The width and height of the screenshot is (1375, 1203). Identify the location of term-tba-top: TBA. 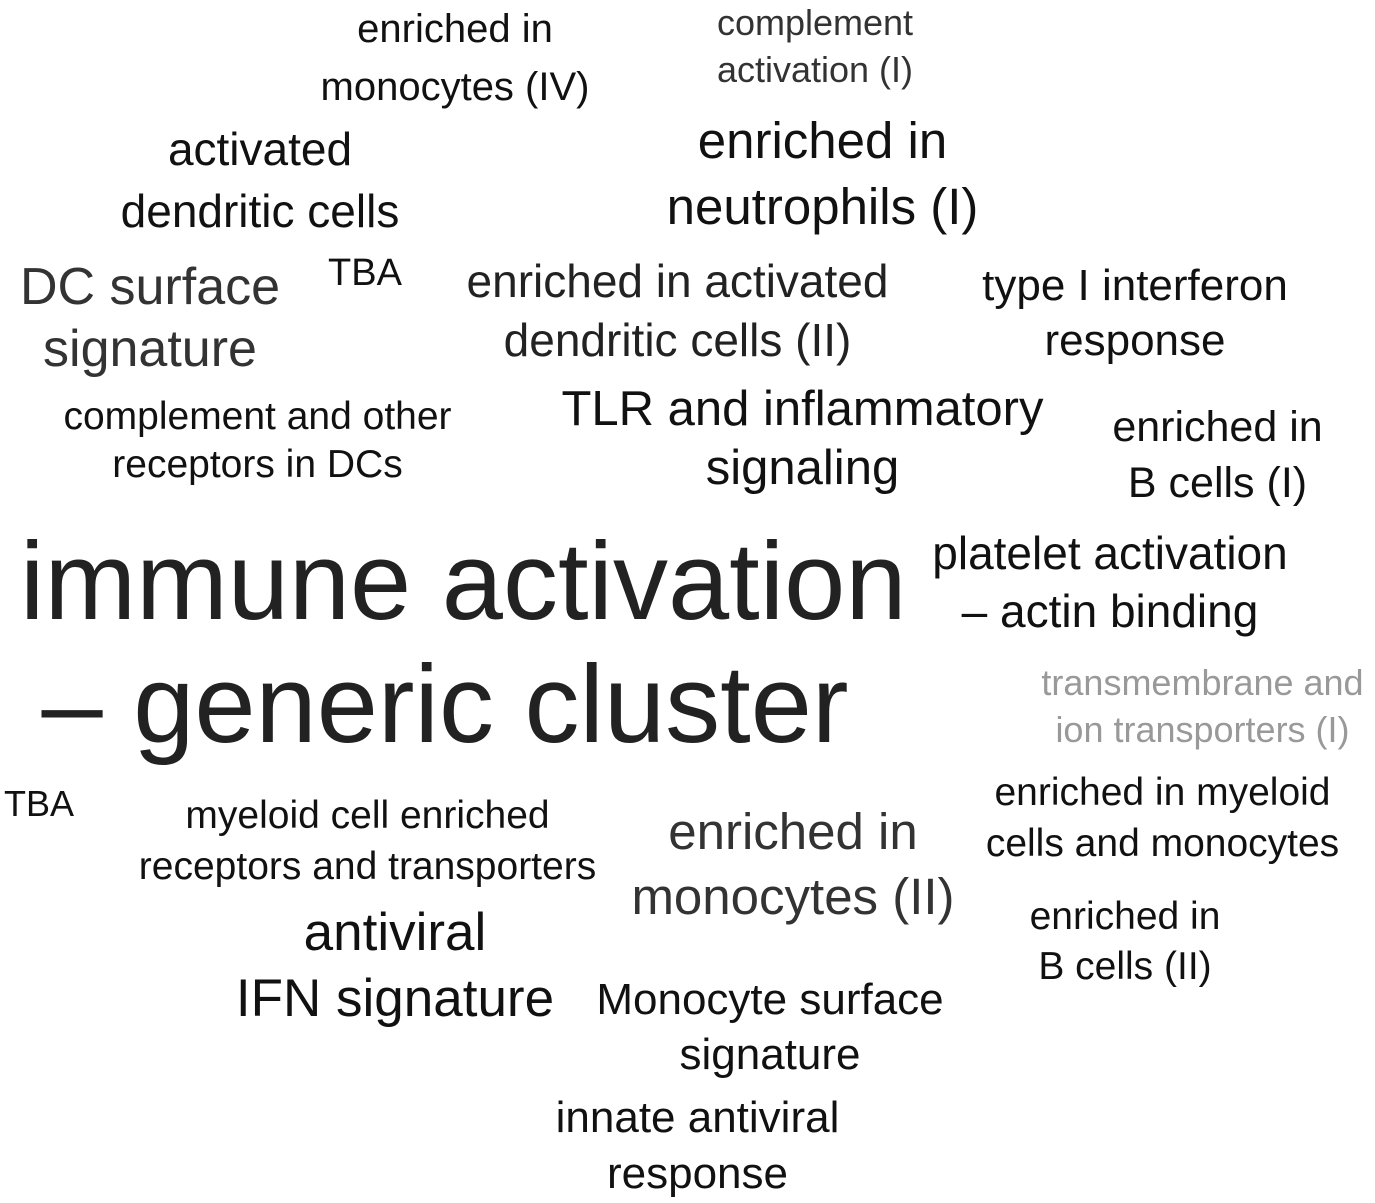
(365, 274).